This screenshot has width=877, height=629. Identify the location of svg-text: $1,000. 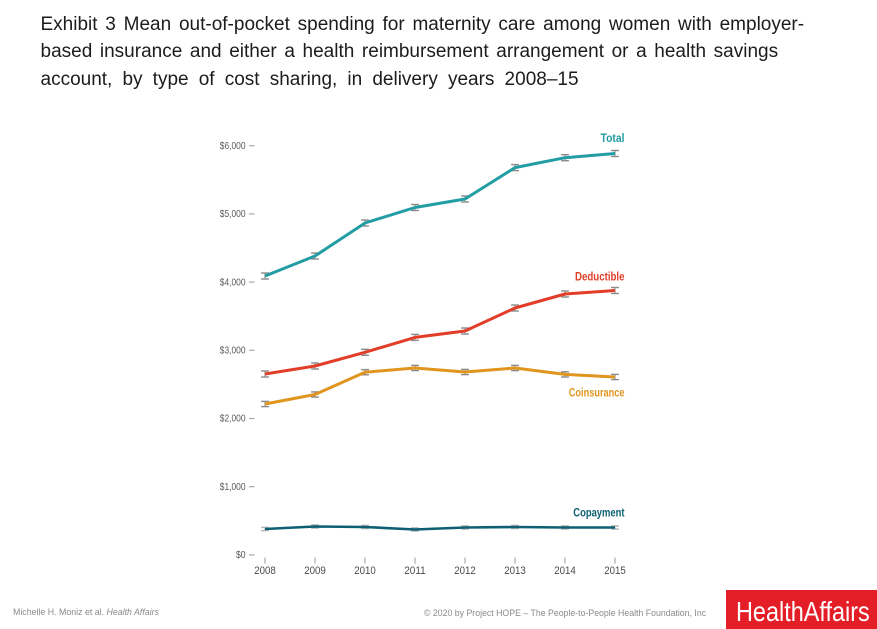
(233, 487).